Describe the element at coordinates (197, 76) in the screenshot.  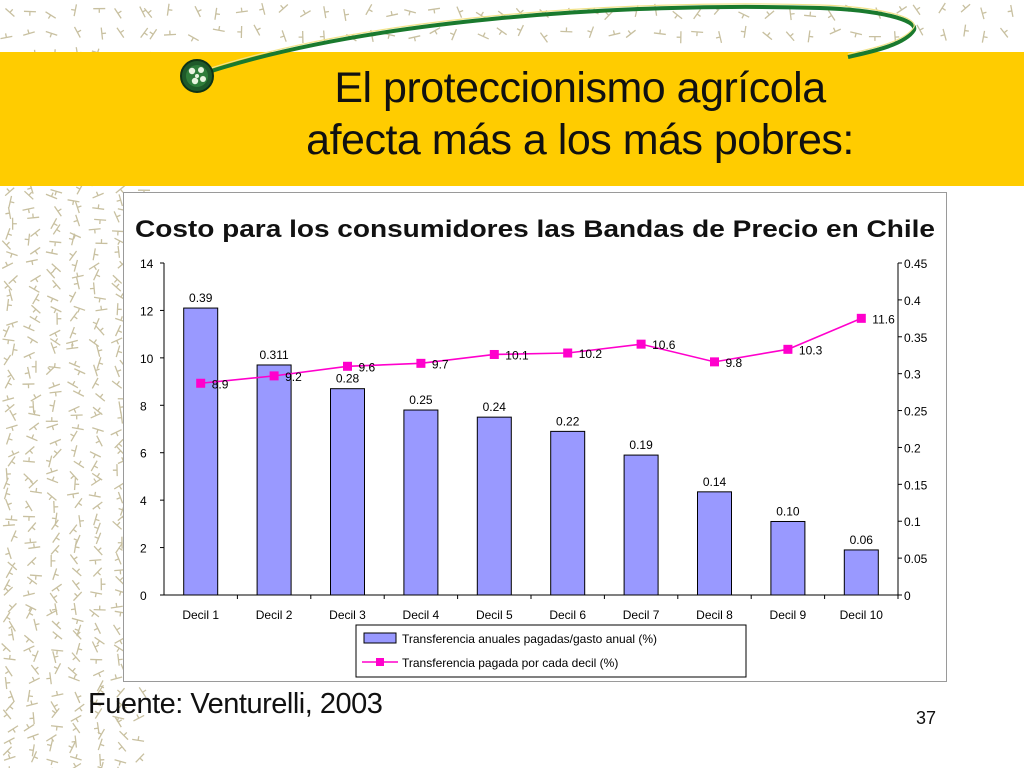
I see `globe-bullet-icon` at that location.